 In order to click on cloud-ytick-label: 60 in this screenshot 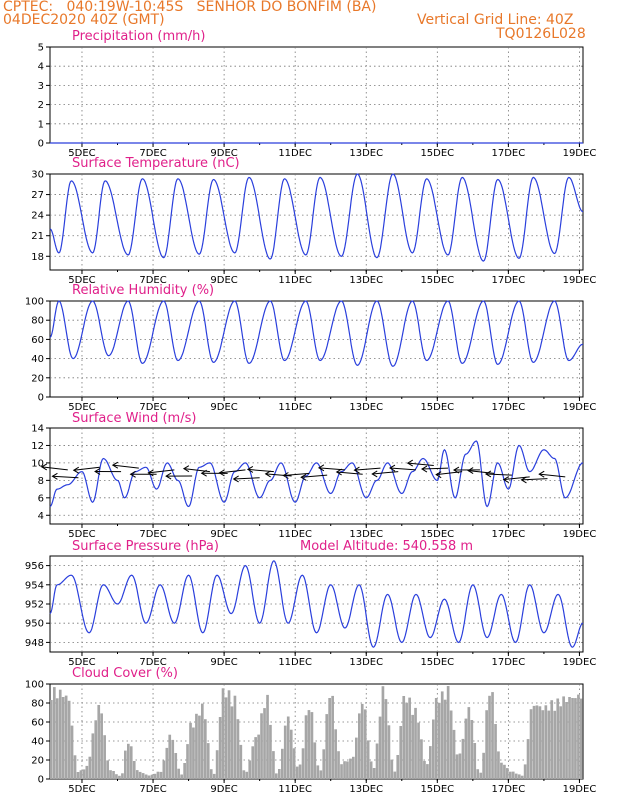, I will do `click(37, 723)`.